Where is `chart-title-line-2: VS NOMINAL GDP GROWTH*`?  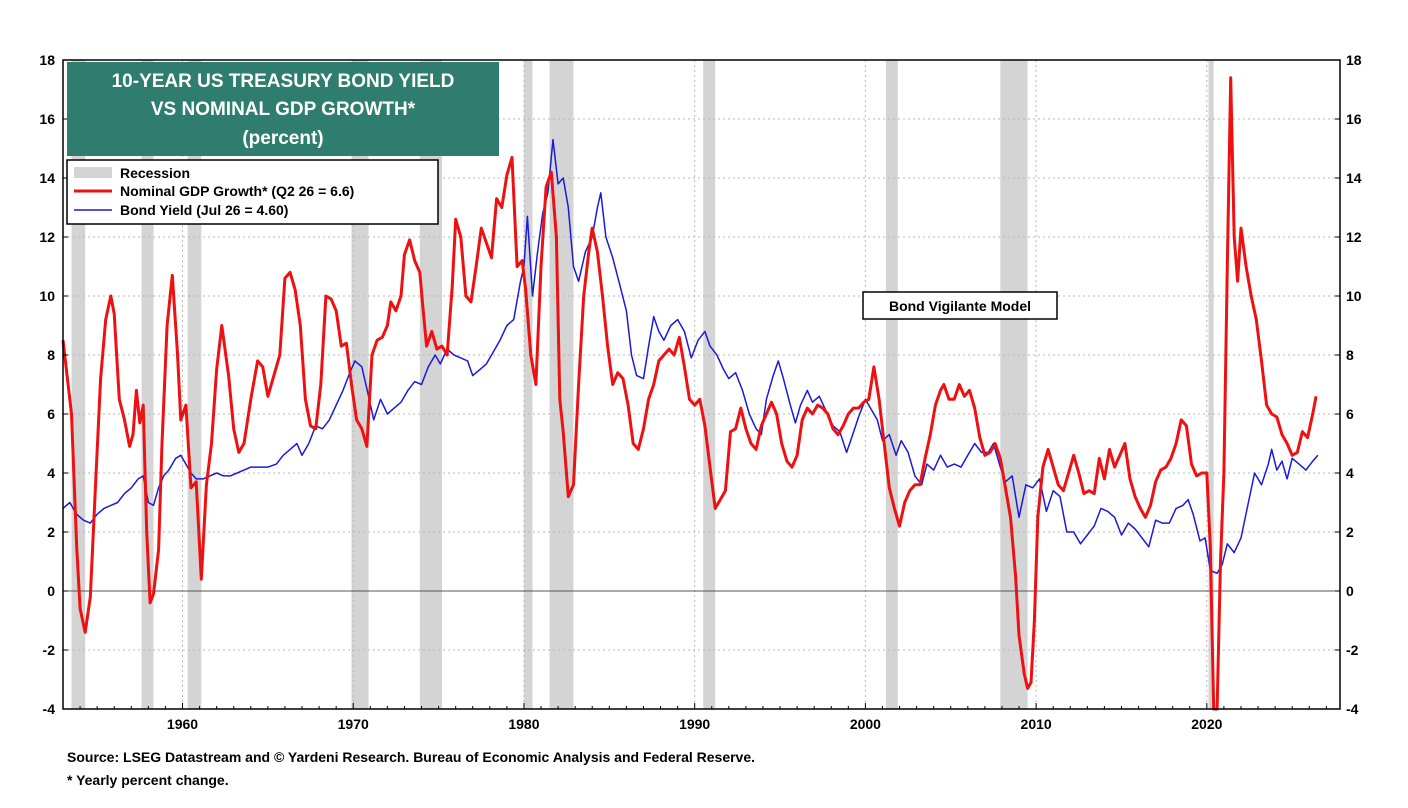 chart-title-line-2: VS NOMINAL GDP GROWTH* is located at coordinates (283, 109).